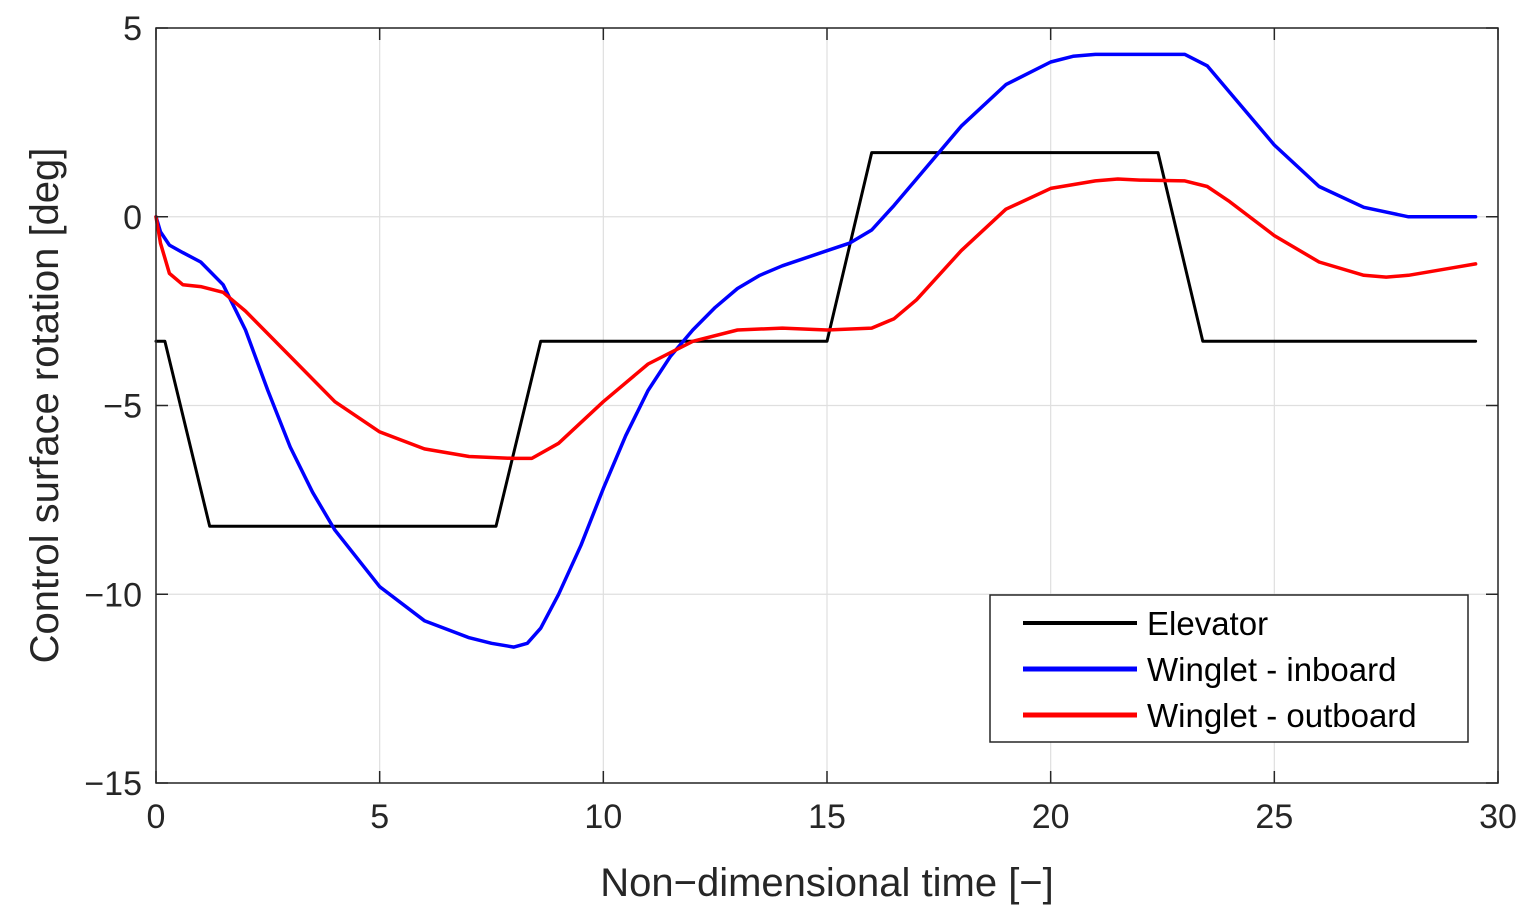 The image size is (1540, 924). I want to click on legend-label-elevator: Elevator, so click(1207, 623).